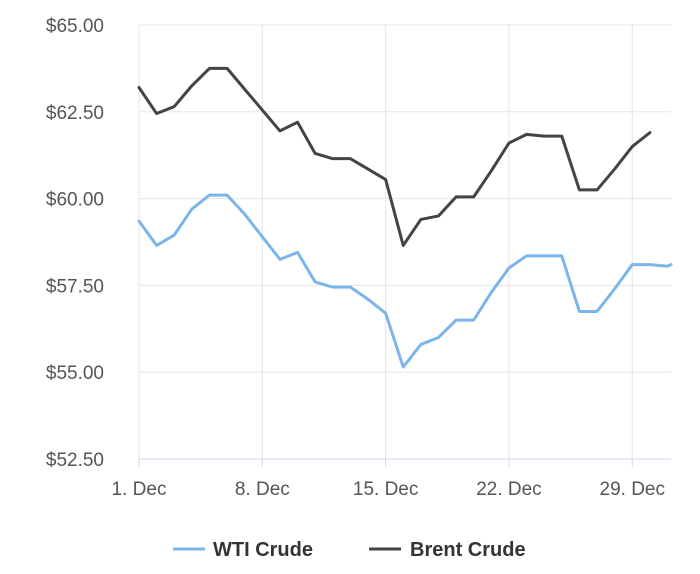  I want to click on x-tick-label: 15. Dec, so click(385, 489).